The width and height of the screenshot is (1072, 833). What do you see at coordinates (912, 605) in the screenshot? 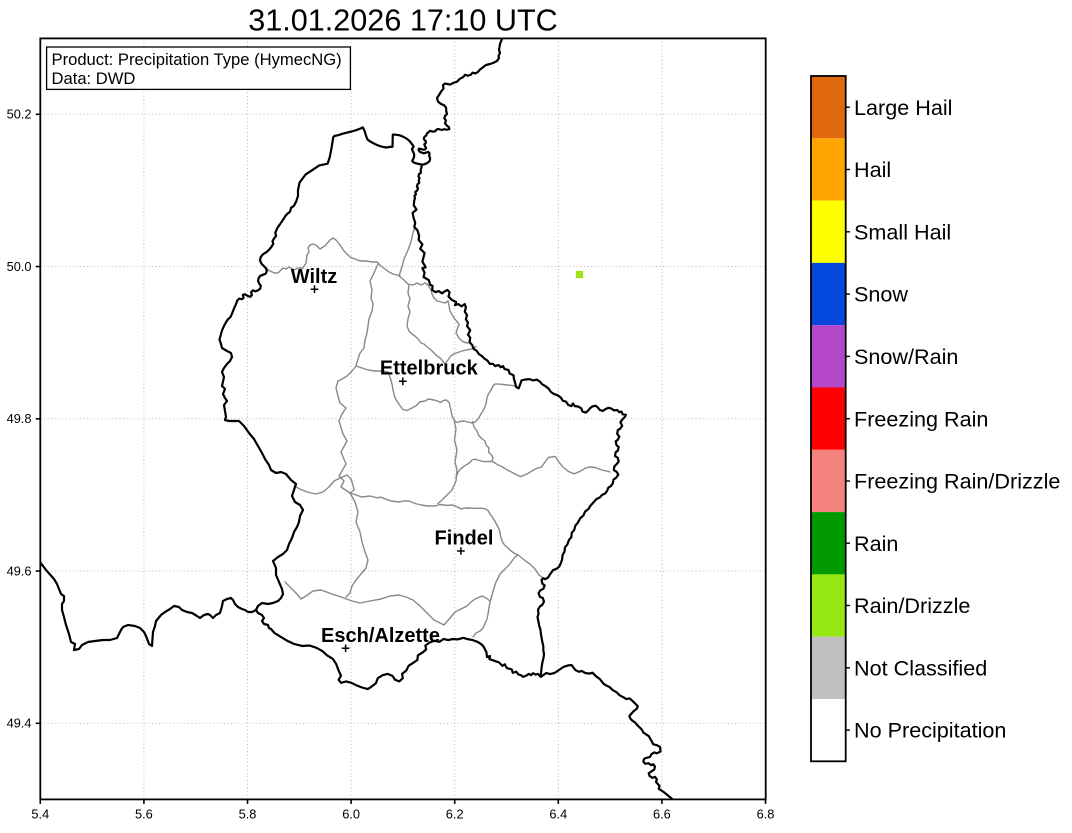
I see `svg-text: Rain/Drizzle` at bounding box center [912, 605].